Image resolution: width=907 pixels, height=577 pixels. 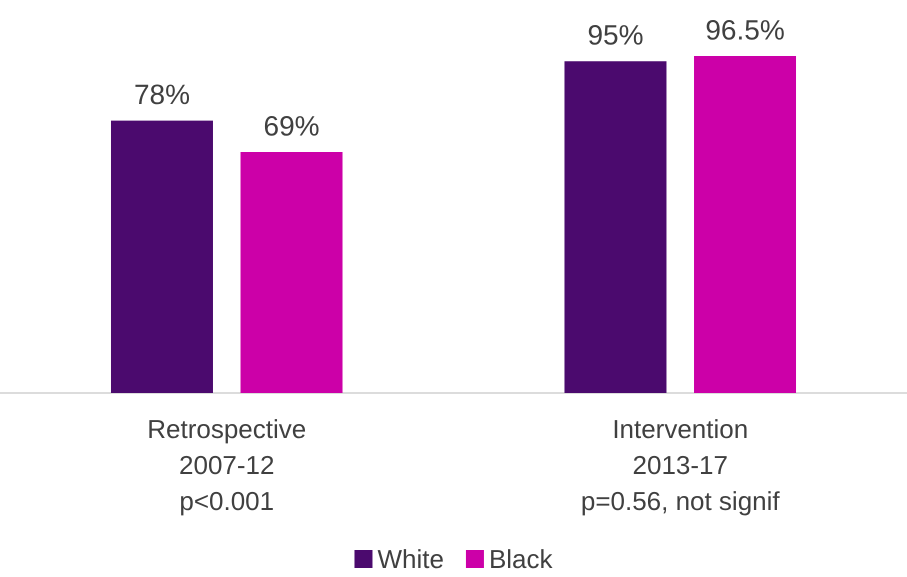 What do you see at coordinates (410, 559) in the screenshot?
I see `legend-label: White` at bounding box center [410, 559].